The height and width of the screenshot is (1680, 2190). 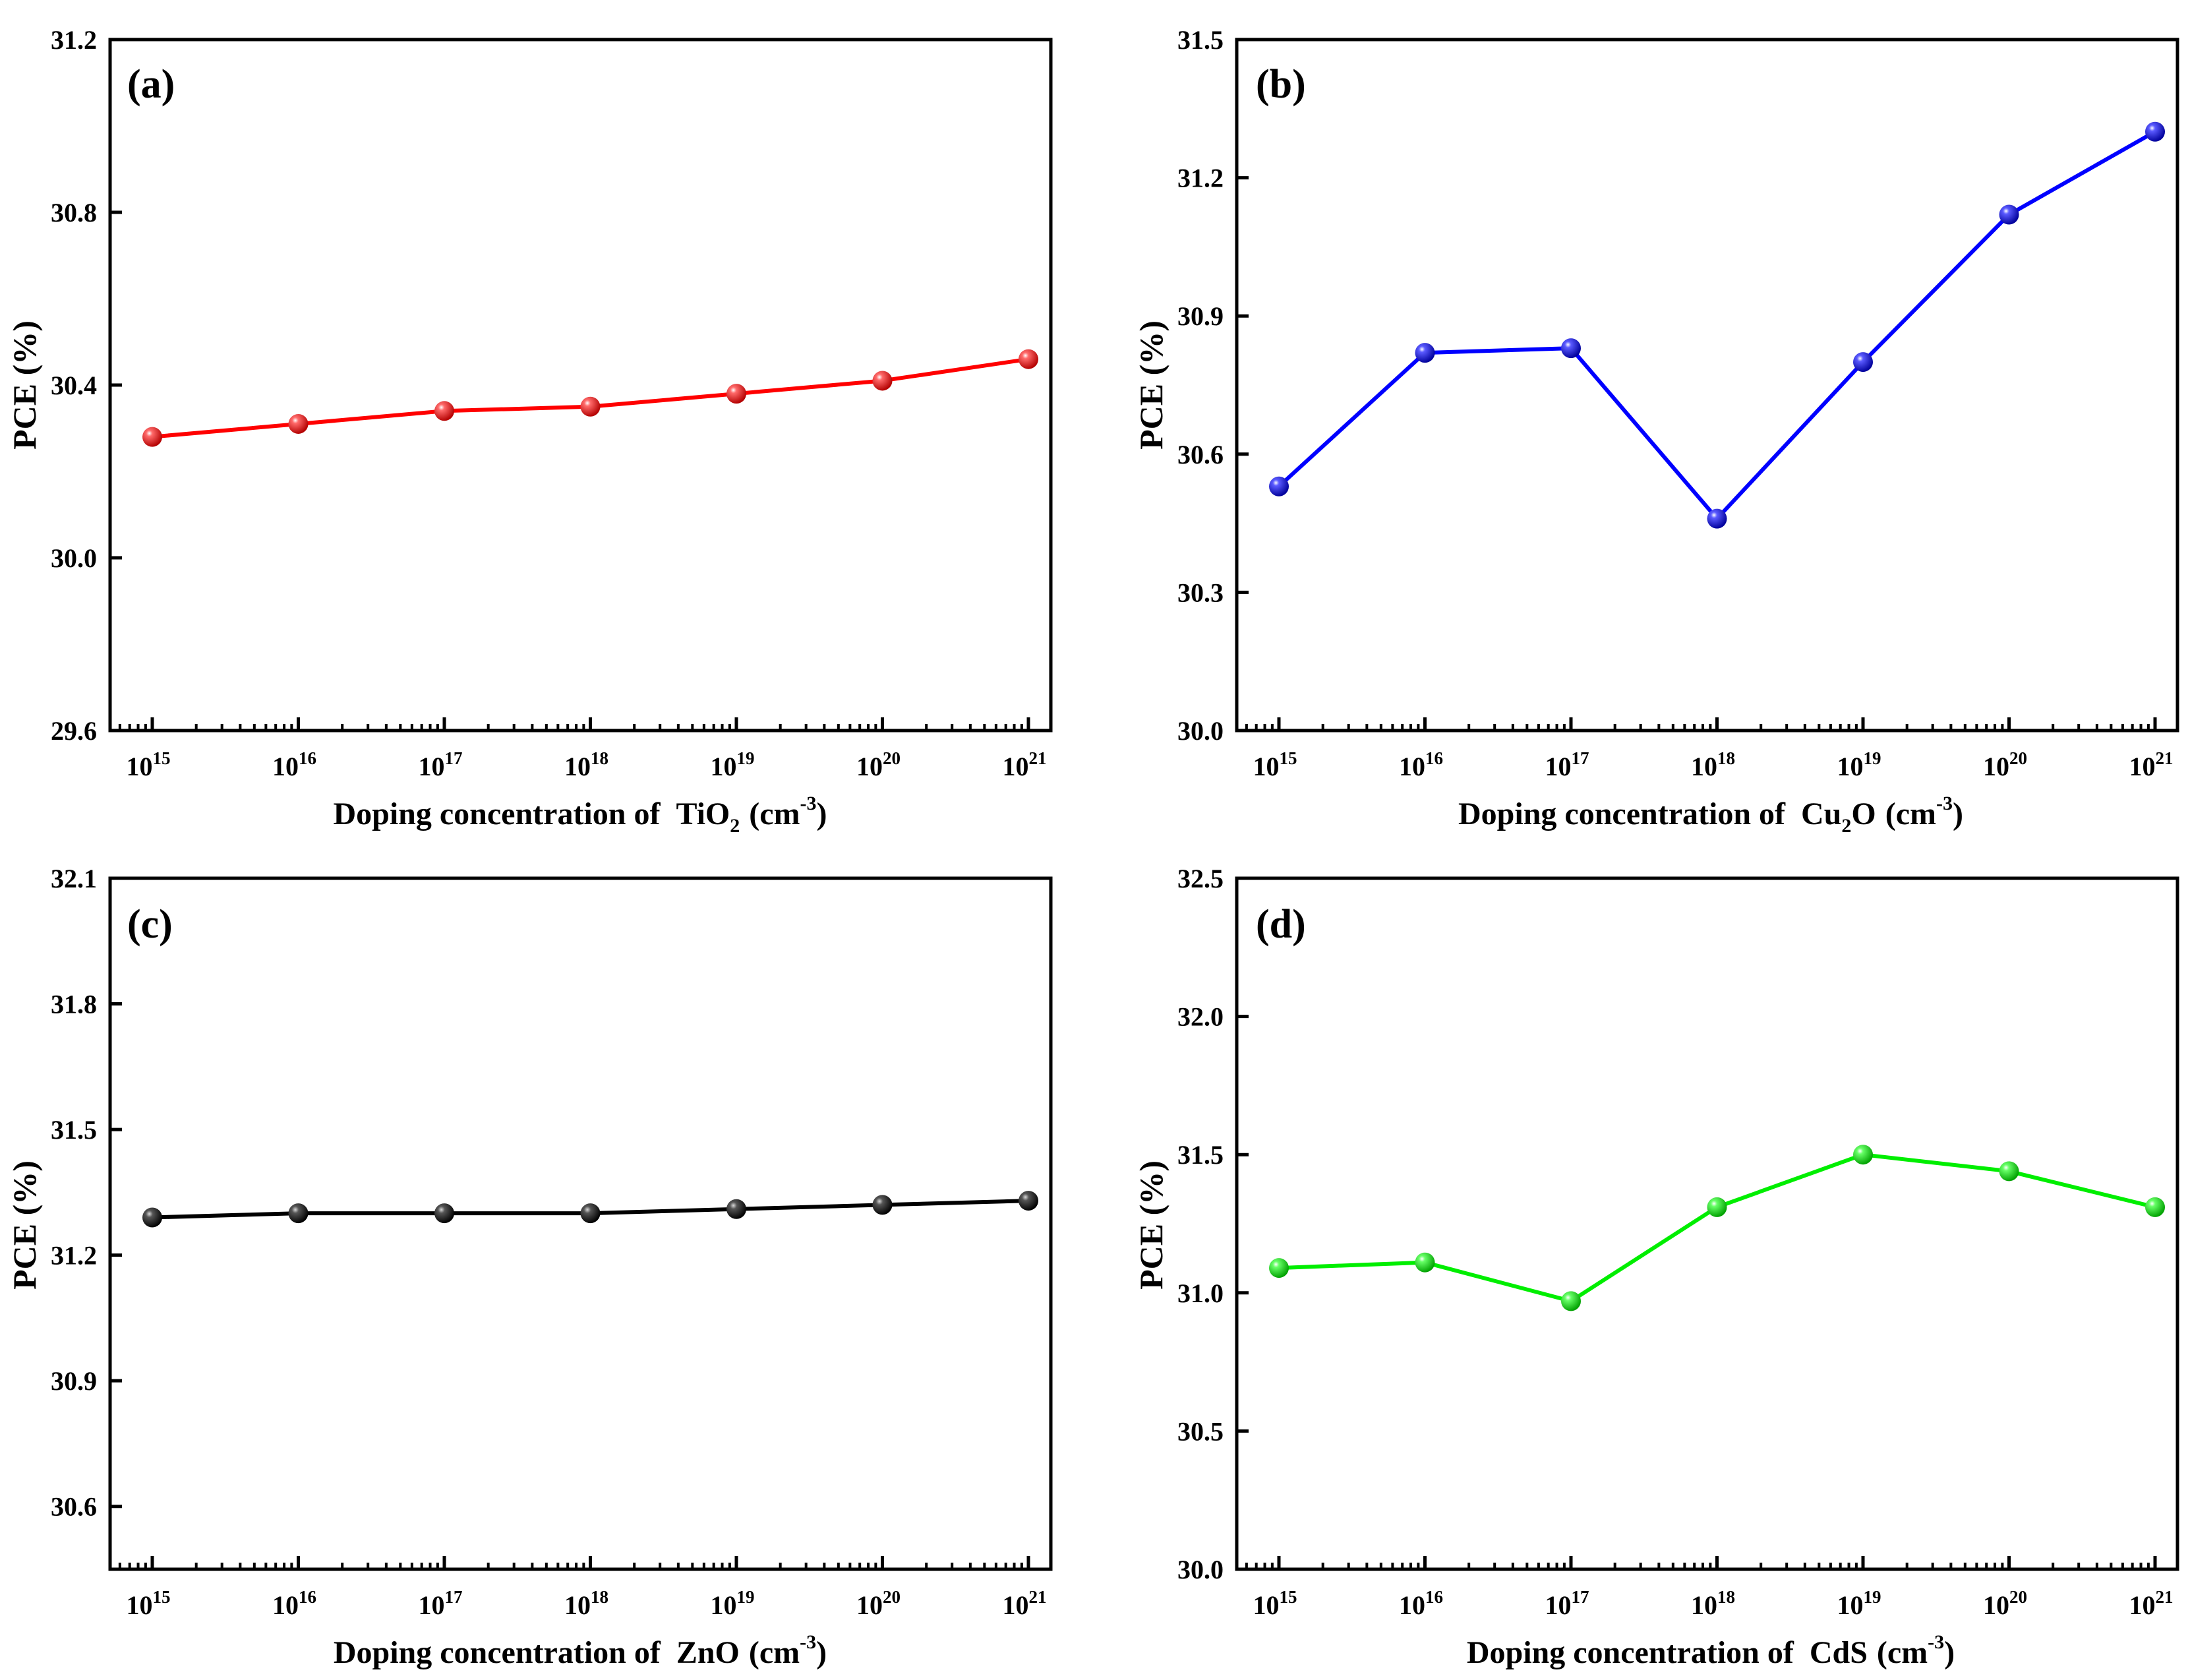 I want to click on y-tick-label: 30.3, so click(x=1200, y=592).